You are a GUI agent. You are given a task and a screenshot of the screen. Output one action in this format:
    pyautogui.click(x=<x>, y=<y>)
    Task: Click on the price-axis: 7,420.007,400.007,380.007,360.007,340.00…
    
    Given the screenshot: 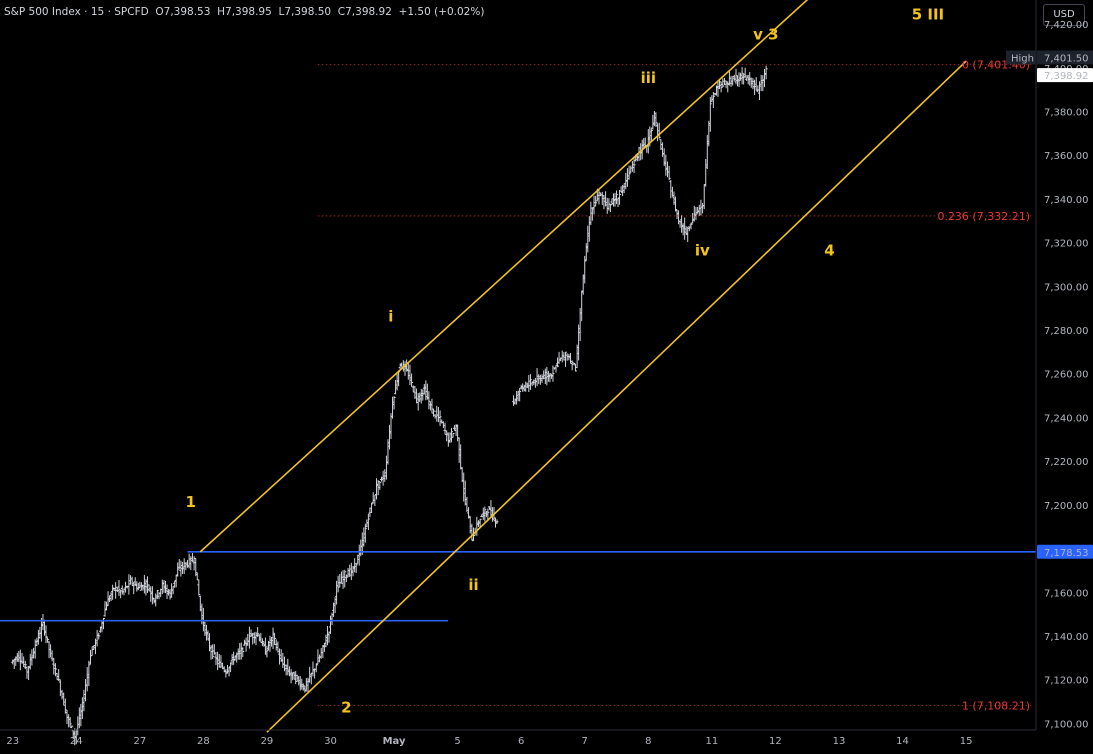 What is the action you would take?
    pyautogui.click(x=1049, y=375)
    